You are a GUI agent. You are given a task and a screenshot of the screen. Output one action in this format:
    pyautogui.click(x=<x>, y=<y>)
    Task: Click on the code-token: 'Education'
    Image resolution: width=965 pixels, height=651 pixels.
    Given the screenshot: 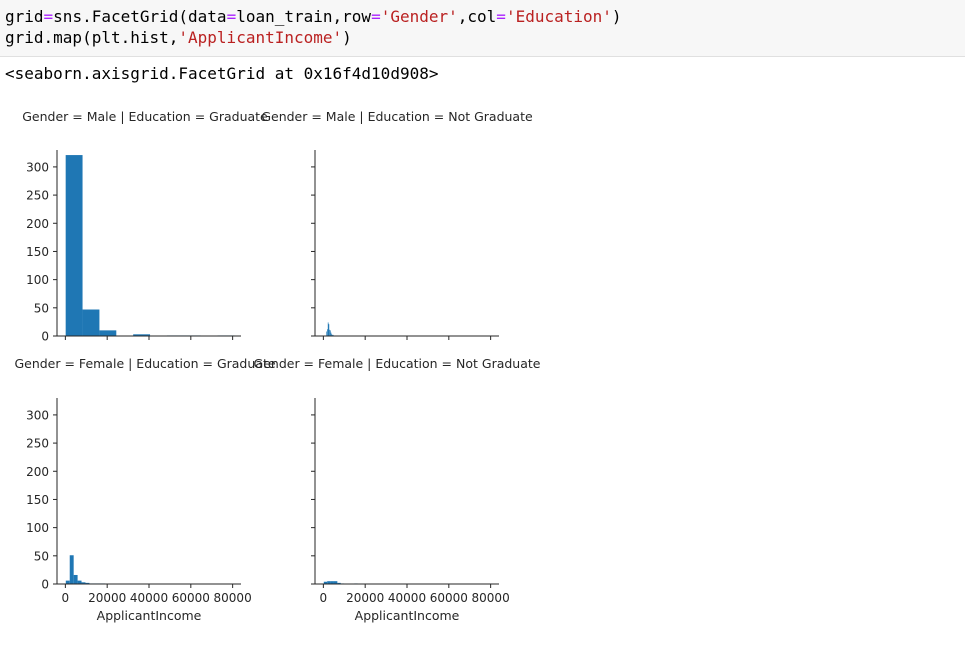 What is the action you would take?
    pyautogui.click(x=558, y=16)
    